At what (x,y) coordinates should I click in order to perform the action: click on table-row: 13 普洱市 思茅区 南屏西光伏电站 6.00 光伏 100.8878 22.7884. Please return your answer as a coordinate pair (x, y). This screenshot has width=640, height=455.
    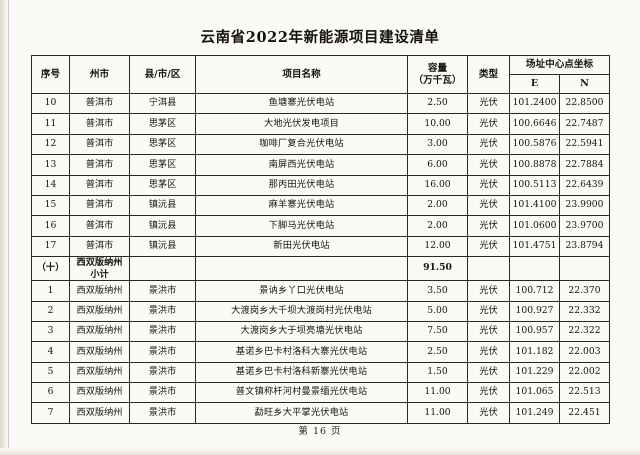
    Looking at the image, I should click on (320, 165).